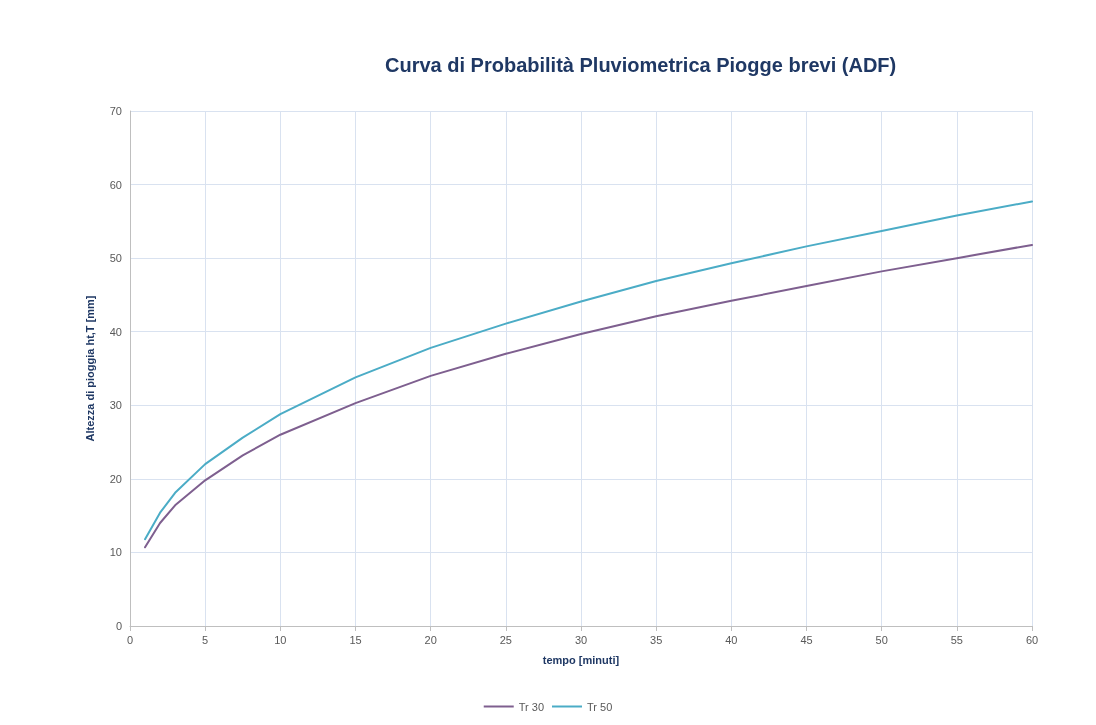 The height and width of the screenshot is (725, 1096). Describe the element at coordinates (505, 639) in the screenshot. I see `x-tick-label: 25` at that location.